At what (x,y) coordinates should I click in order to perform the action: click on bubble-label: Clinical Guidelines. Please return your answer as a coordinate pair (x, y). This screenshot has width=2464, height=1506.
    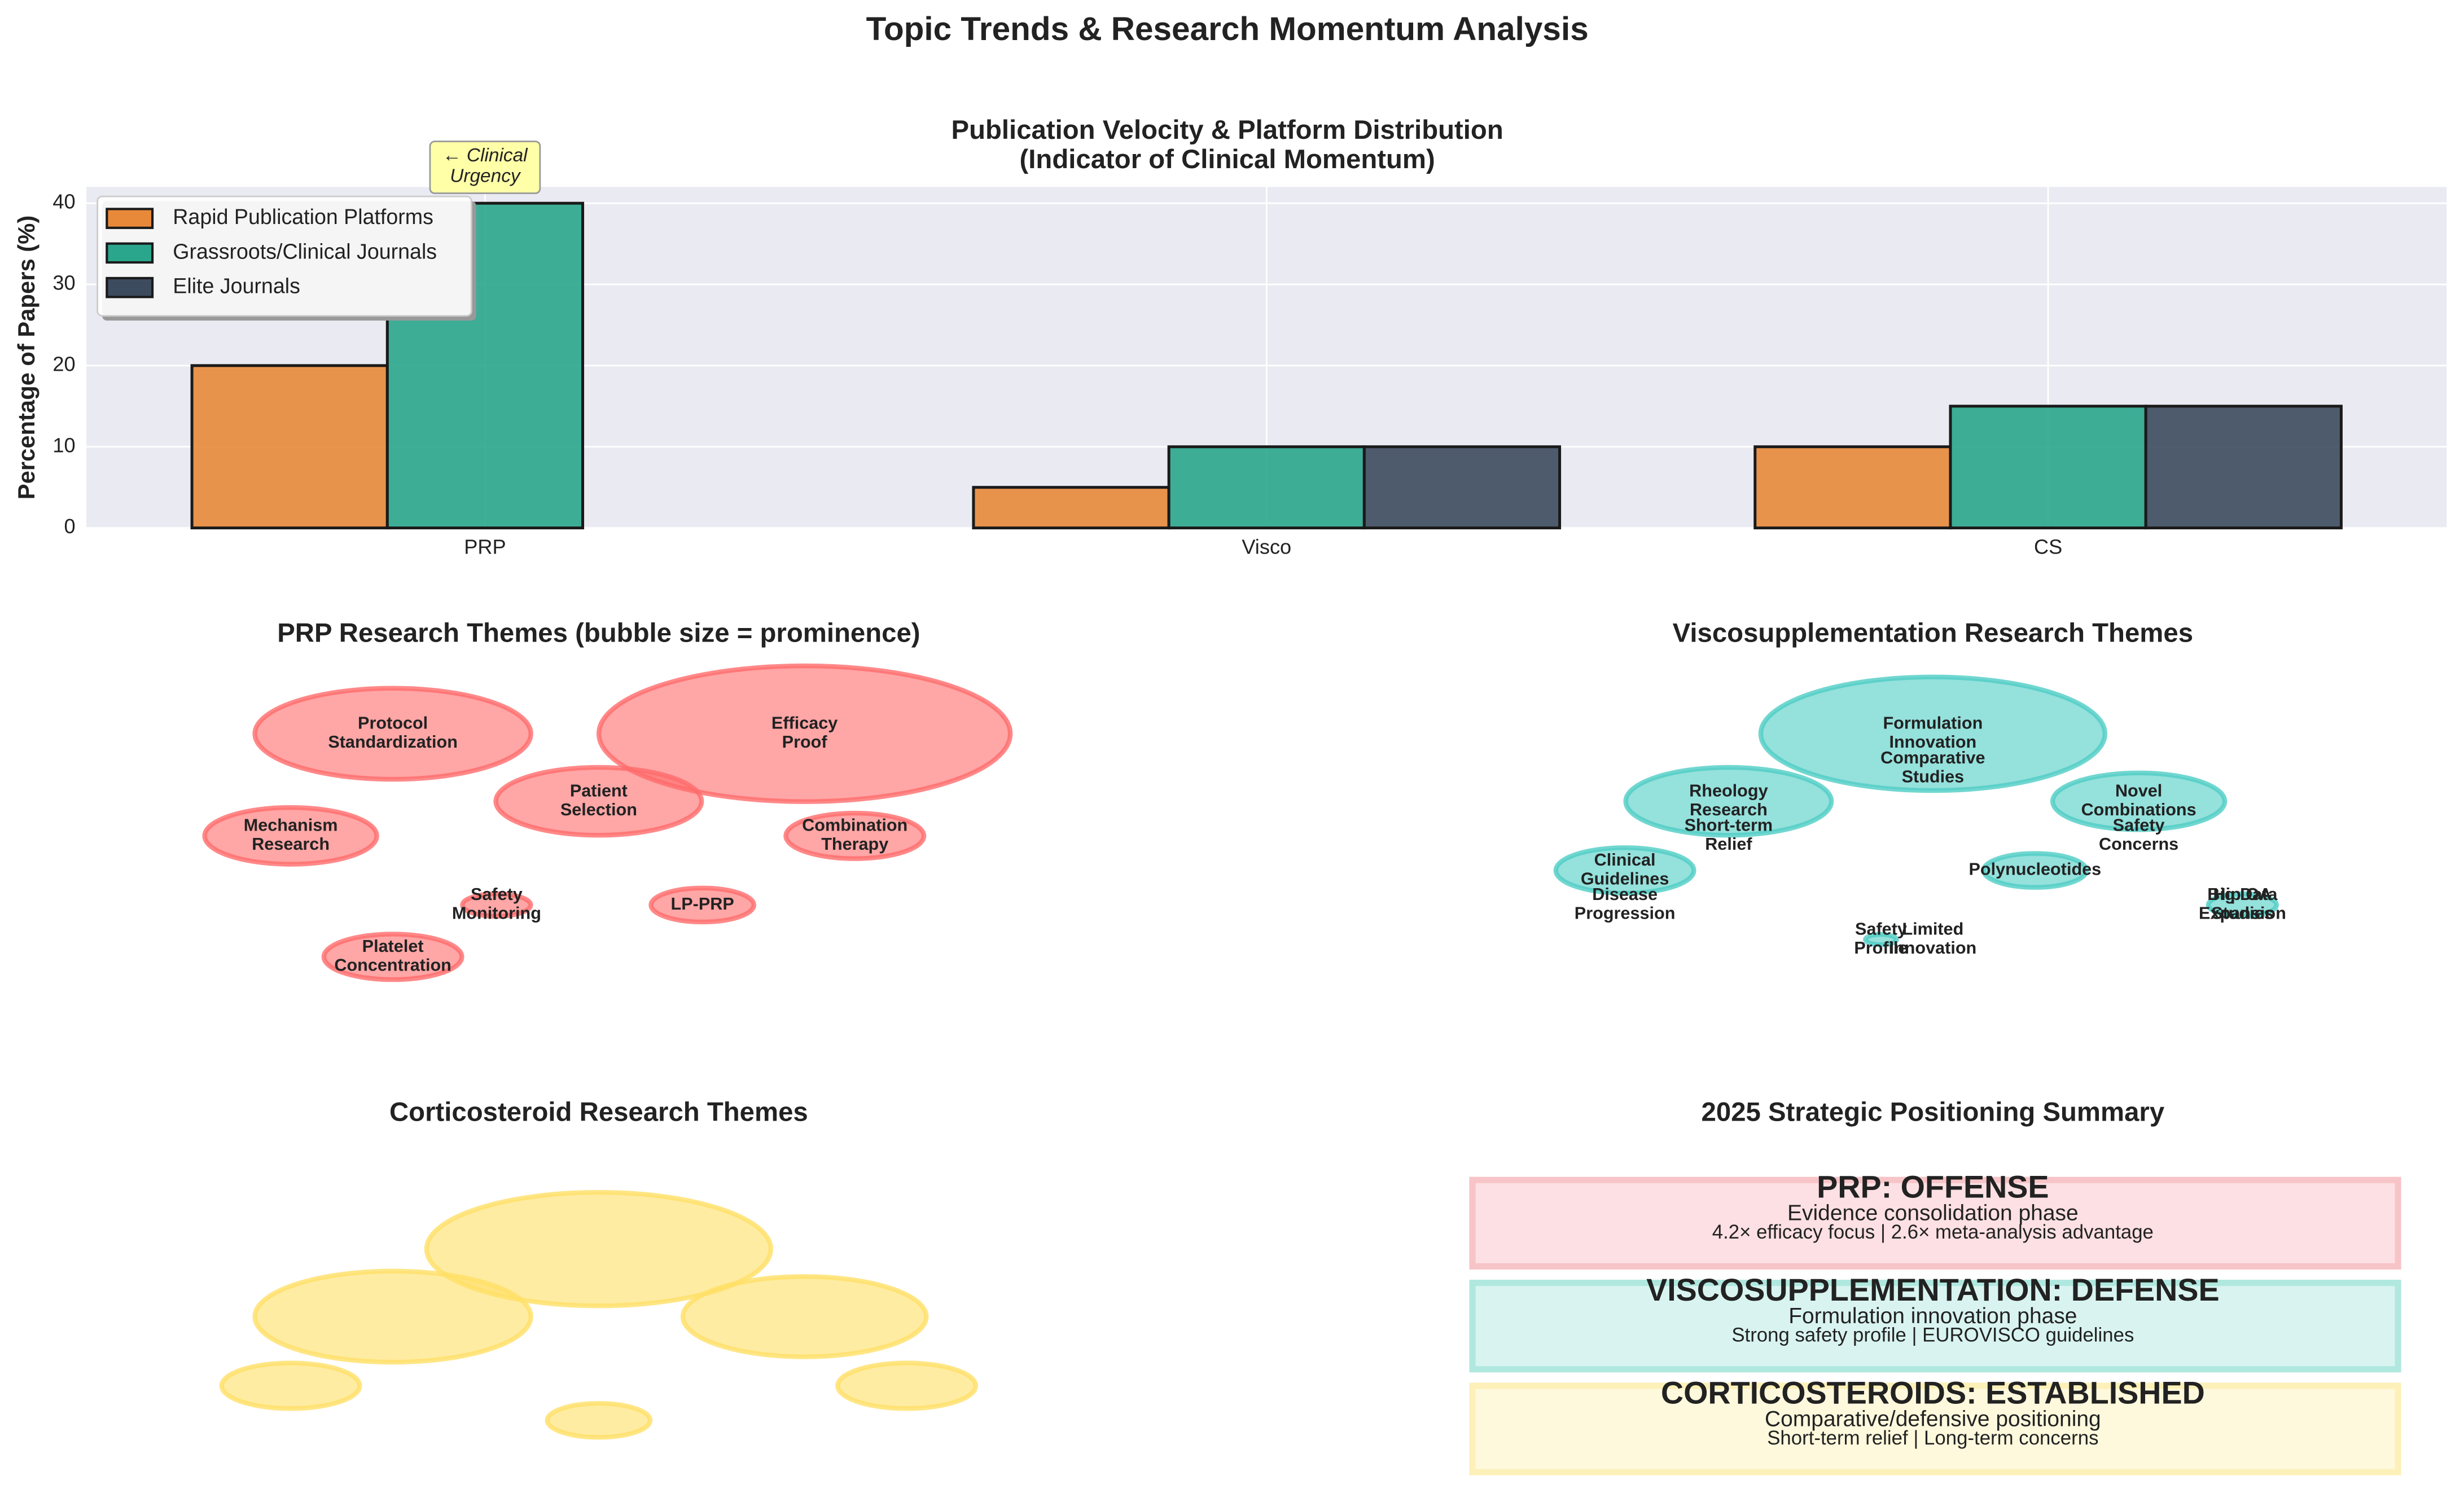
    Looking at the image, I should click on (1625, 869).